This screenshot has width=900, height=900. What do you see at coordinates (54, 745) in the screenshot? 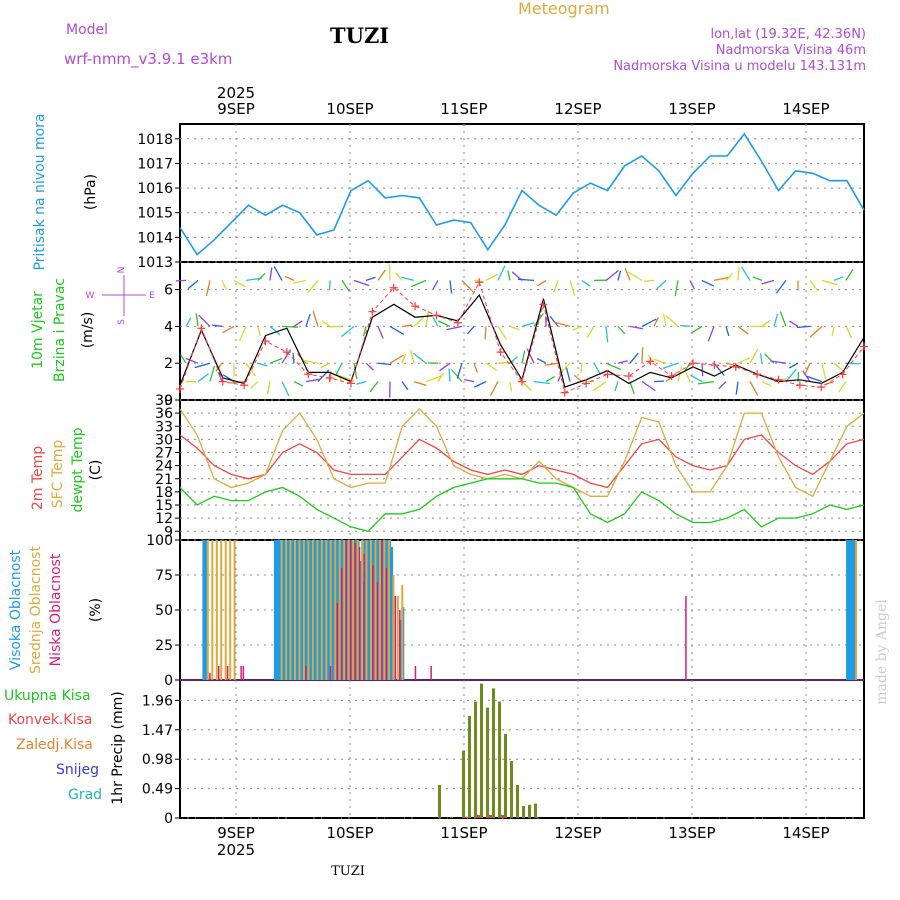
I see `precip-frz-title: Zaledj.Kisa` at bounding box center [54, 745].